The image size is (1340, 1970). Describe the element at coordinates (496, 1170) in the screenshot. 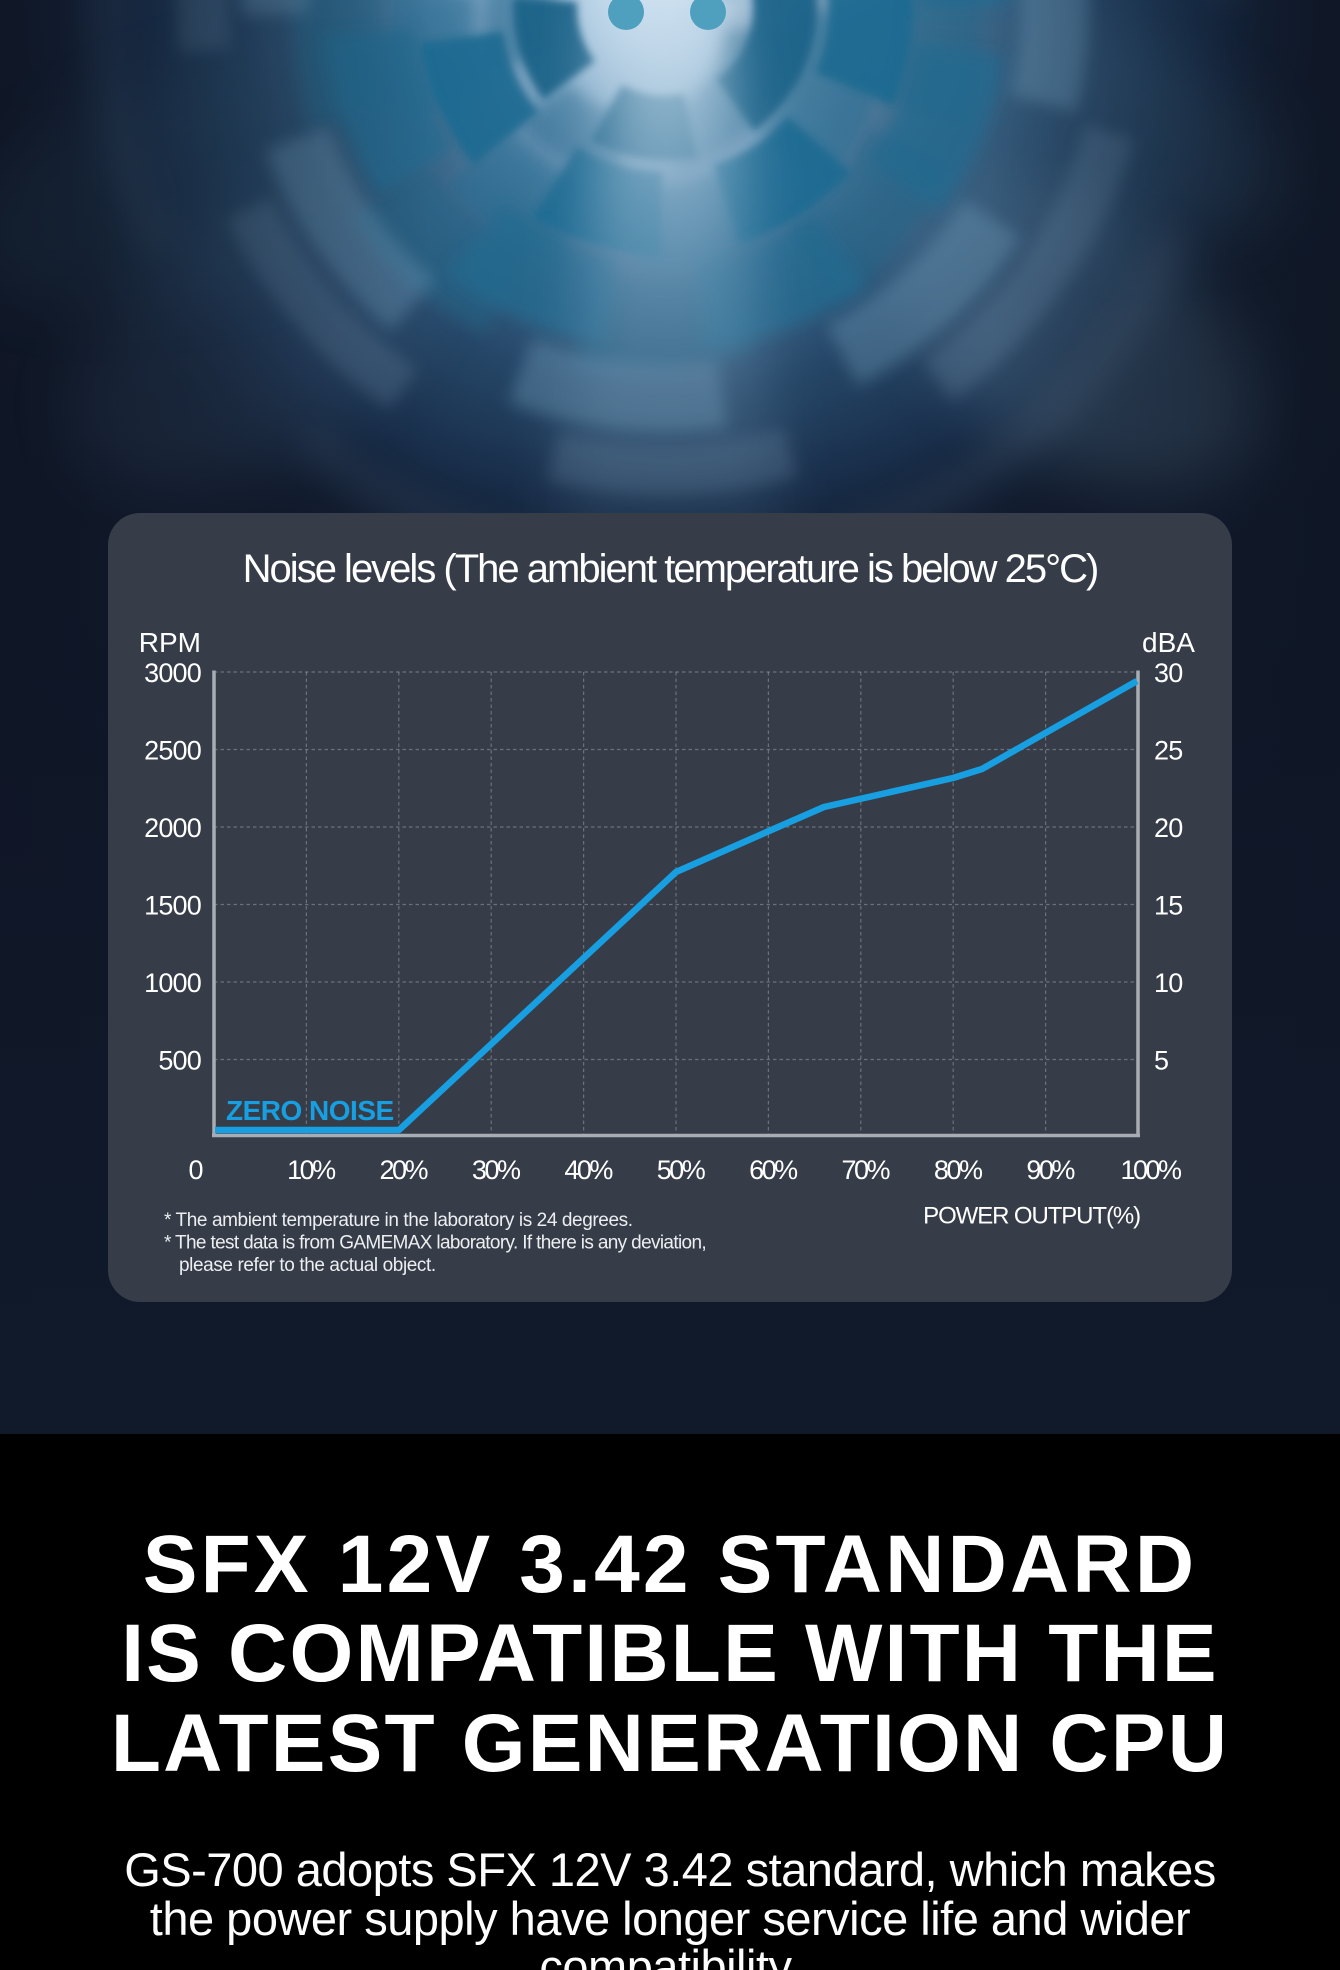

I see `svg-text: 30%` at that location.